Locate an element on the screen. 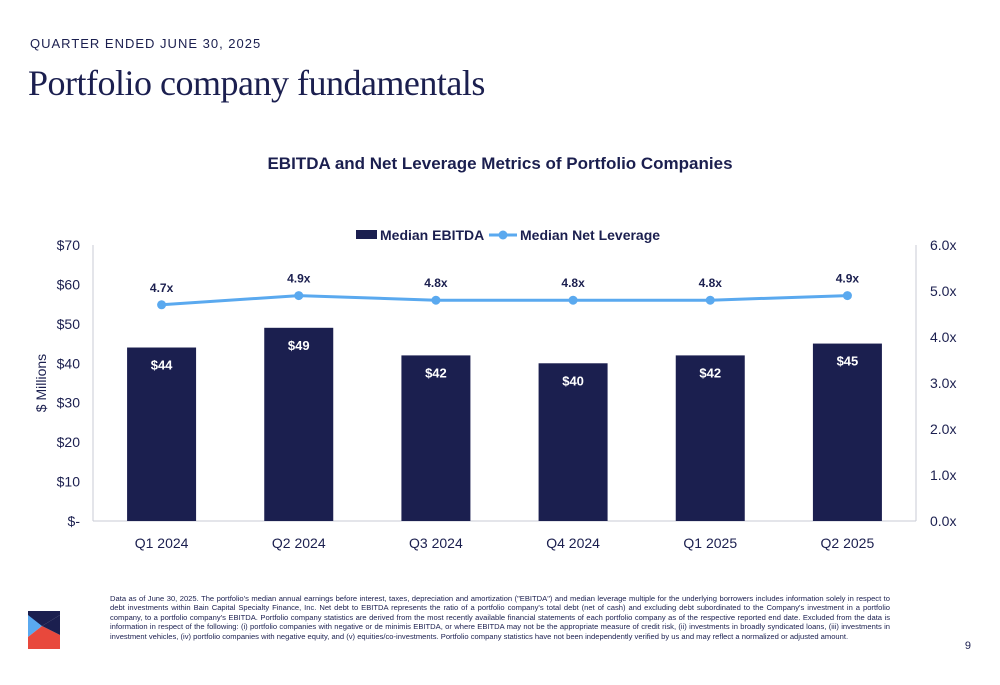  y-tick-label: $50 is located at coordinates (69, 324).